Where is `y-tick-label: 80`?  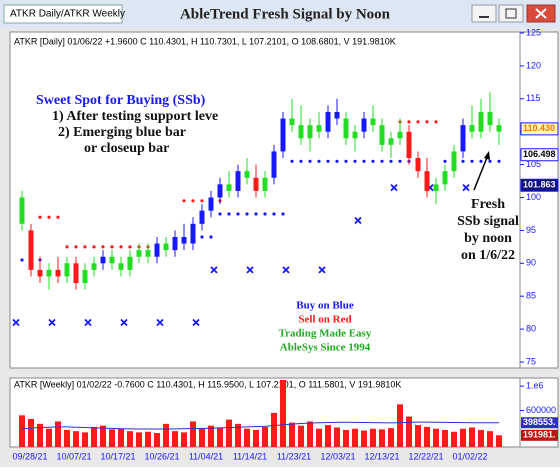
y-tick-label: 80 is located at coordinates (531, 328).